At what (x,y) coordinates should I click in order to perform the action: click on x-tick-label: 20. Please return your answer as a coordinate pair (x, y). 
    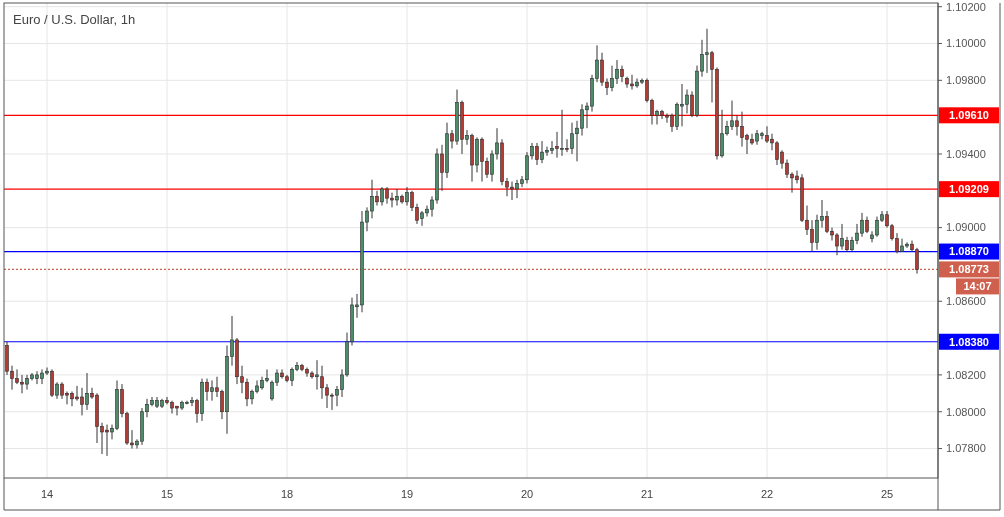
    Looking at the image, I should click on (527, 494).